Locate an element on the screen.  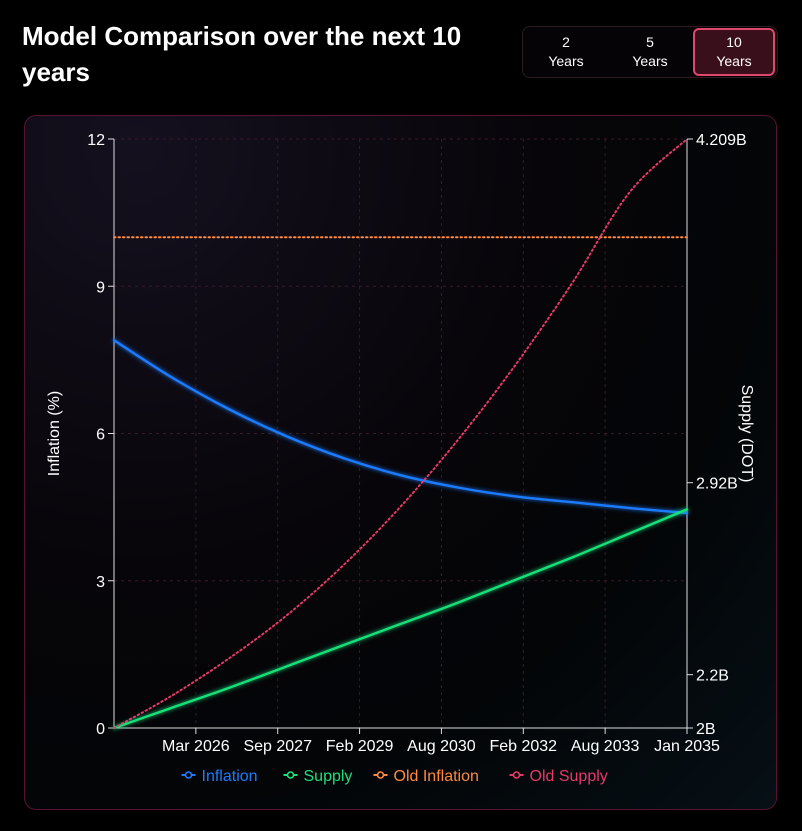
range-10-unit: Years is located at coordinates (734, 61).